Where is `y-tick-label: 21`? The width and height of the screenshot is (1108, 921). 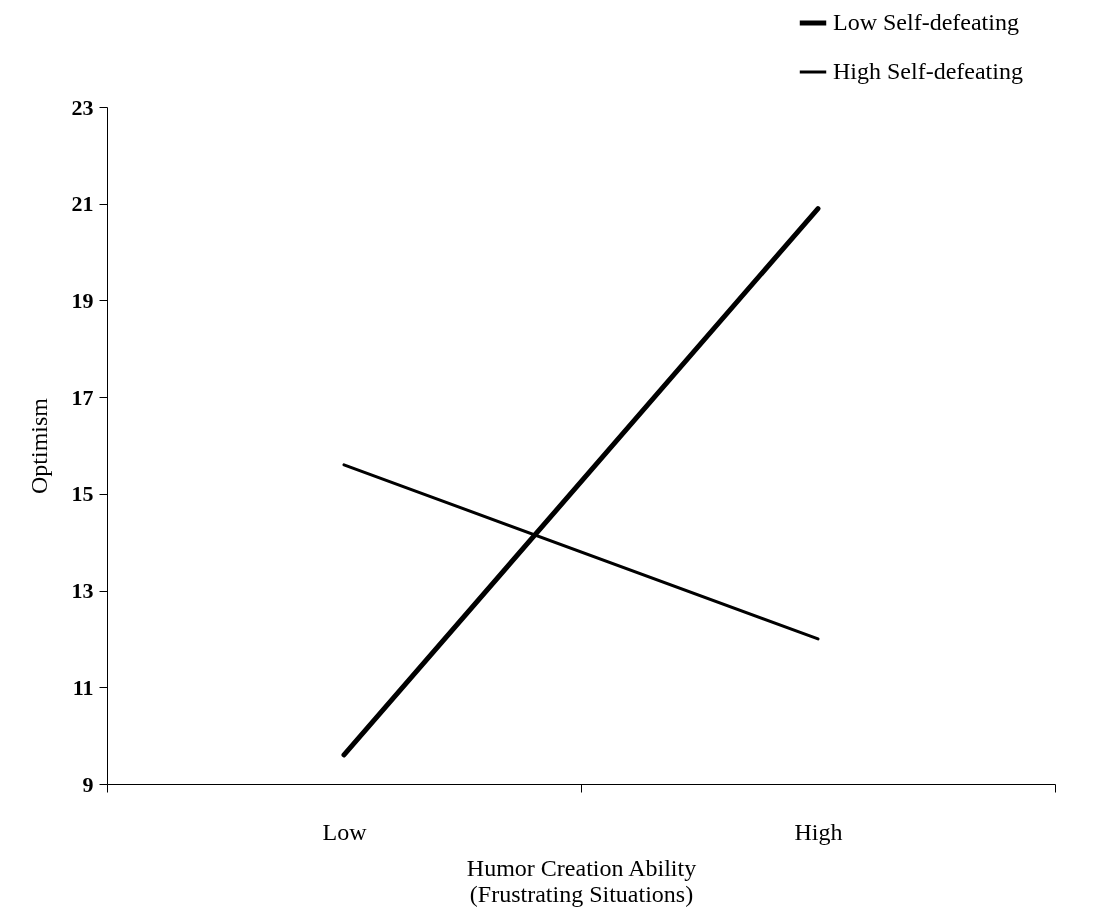 y-tick-label: 21 is located at coordinates (82, 204).